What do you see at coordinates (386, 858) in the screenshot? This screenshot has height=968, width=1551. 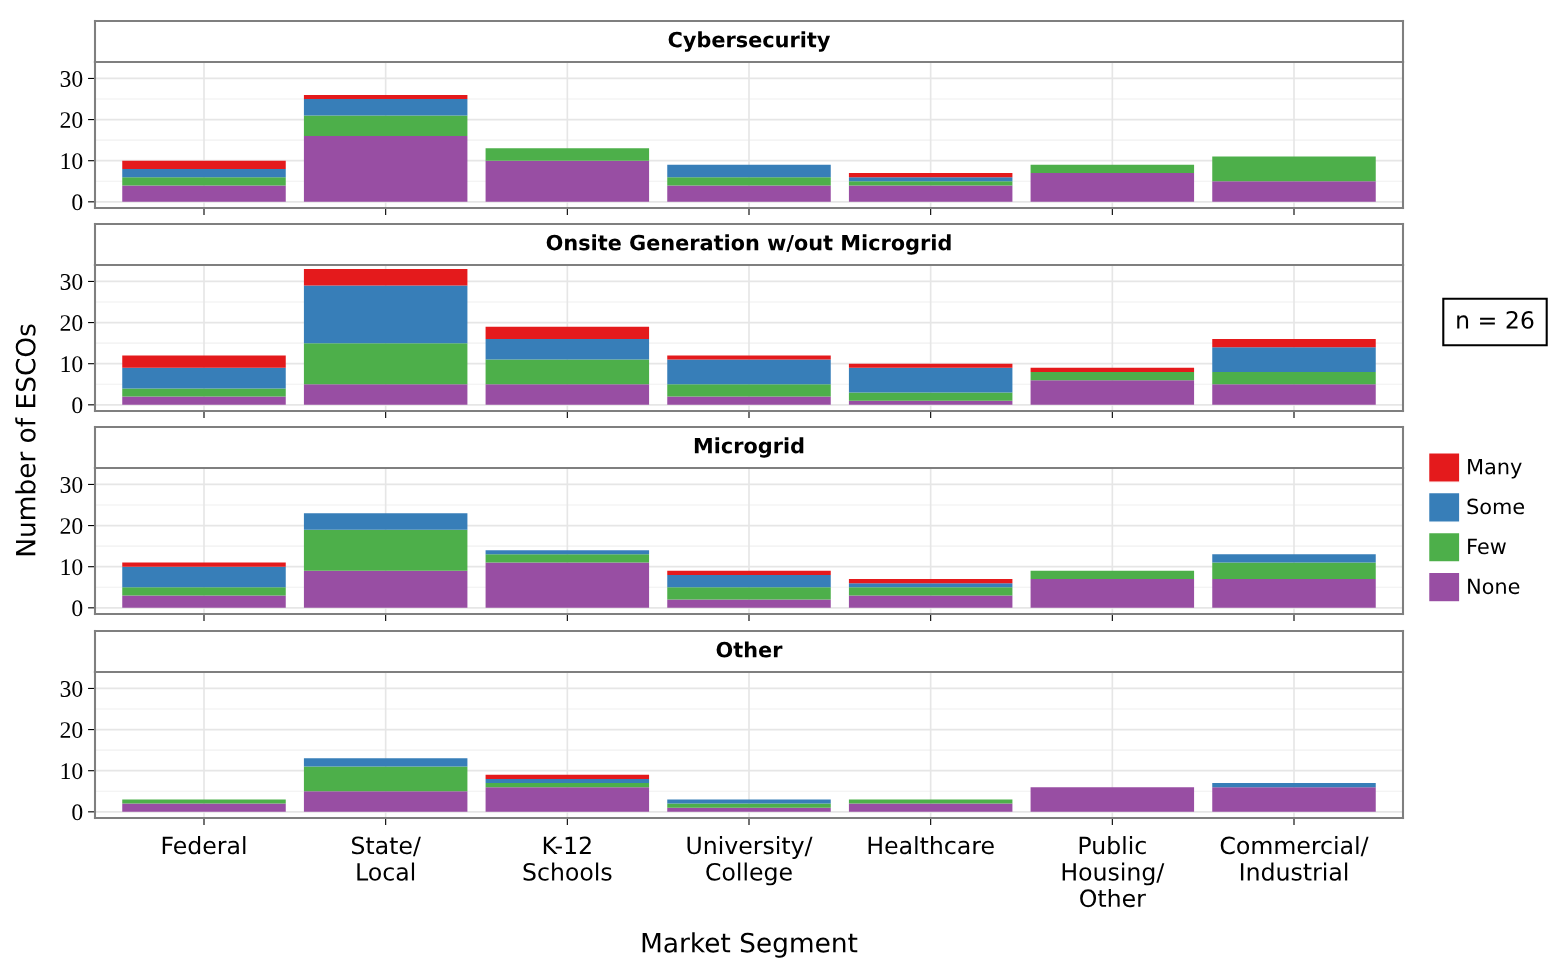 I see `x-tick-label: State/ Local` at bounding box center [386, 858].